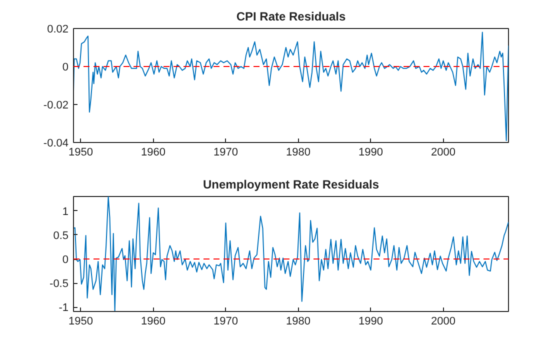 This screenshot has height=337, width=560. What do you see at coordinates (63, 308) in the screenshot?
I see `y-tick-label: -1` at bounding box center [63, 308].